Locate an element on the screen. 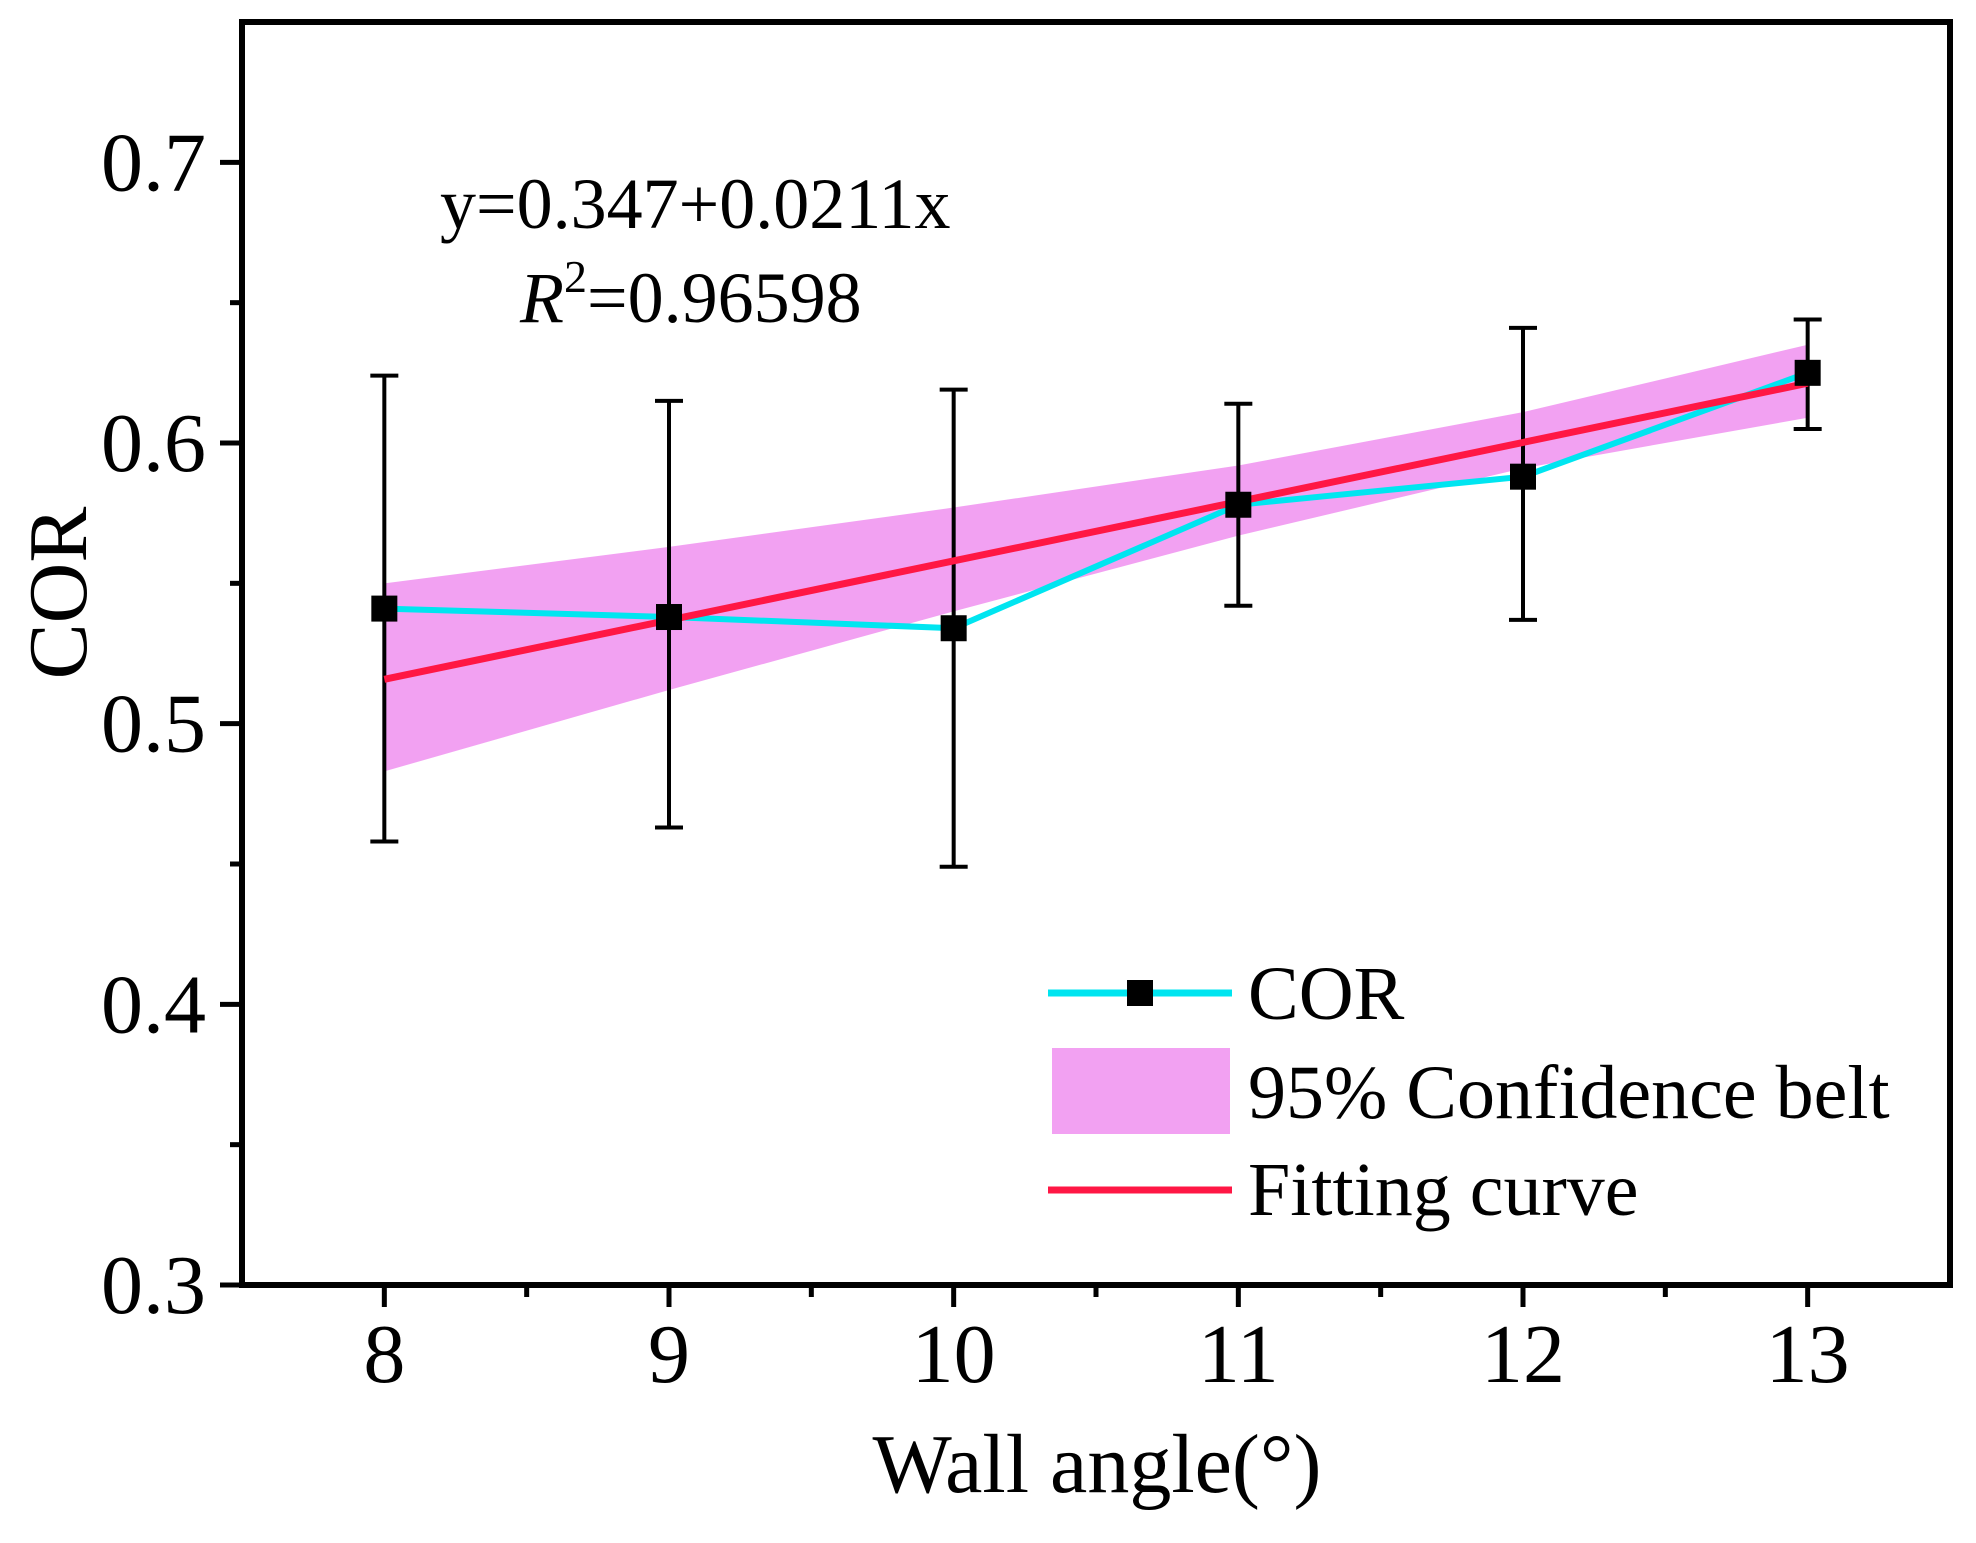 The height and width of the screenshot is (1543, 1976). y-tick-label: 0.3 is located at coordinates (153, 1285).